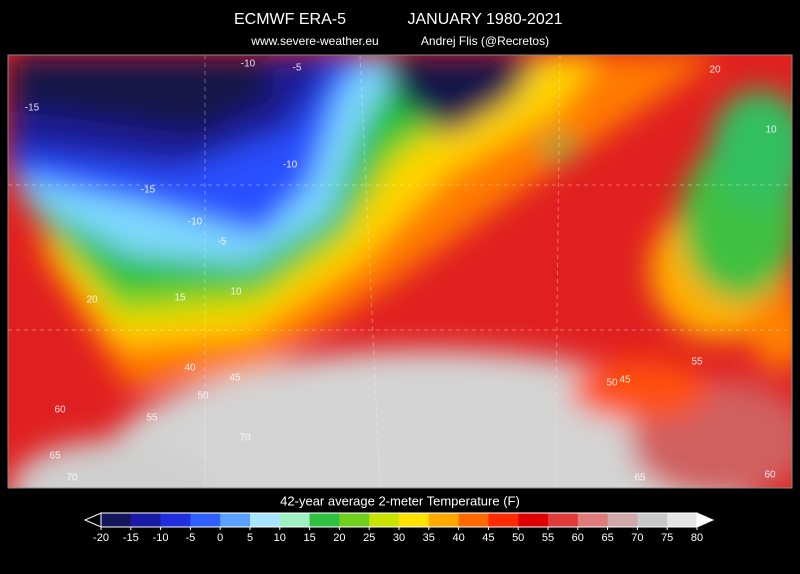  What do you see at coordinates (578, 538) in the screenshot?
I see `colorbar-tick-label: 60` at bounding box center [578, 538].